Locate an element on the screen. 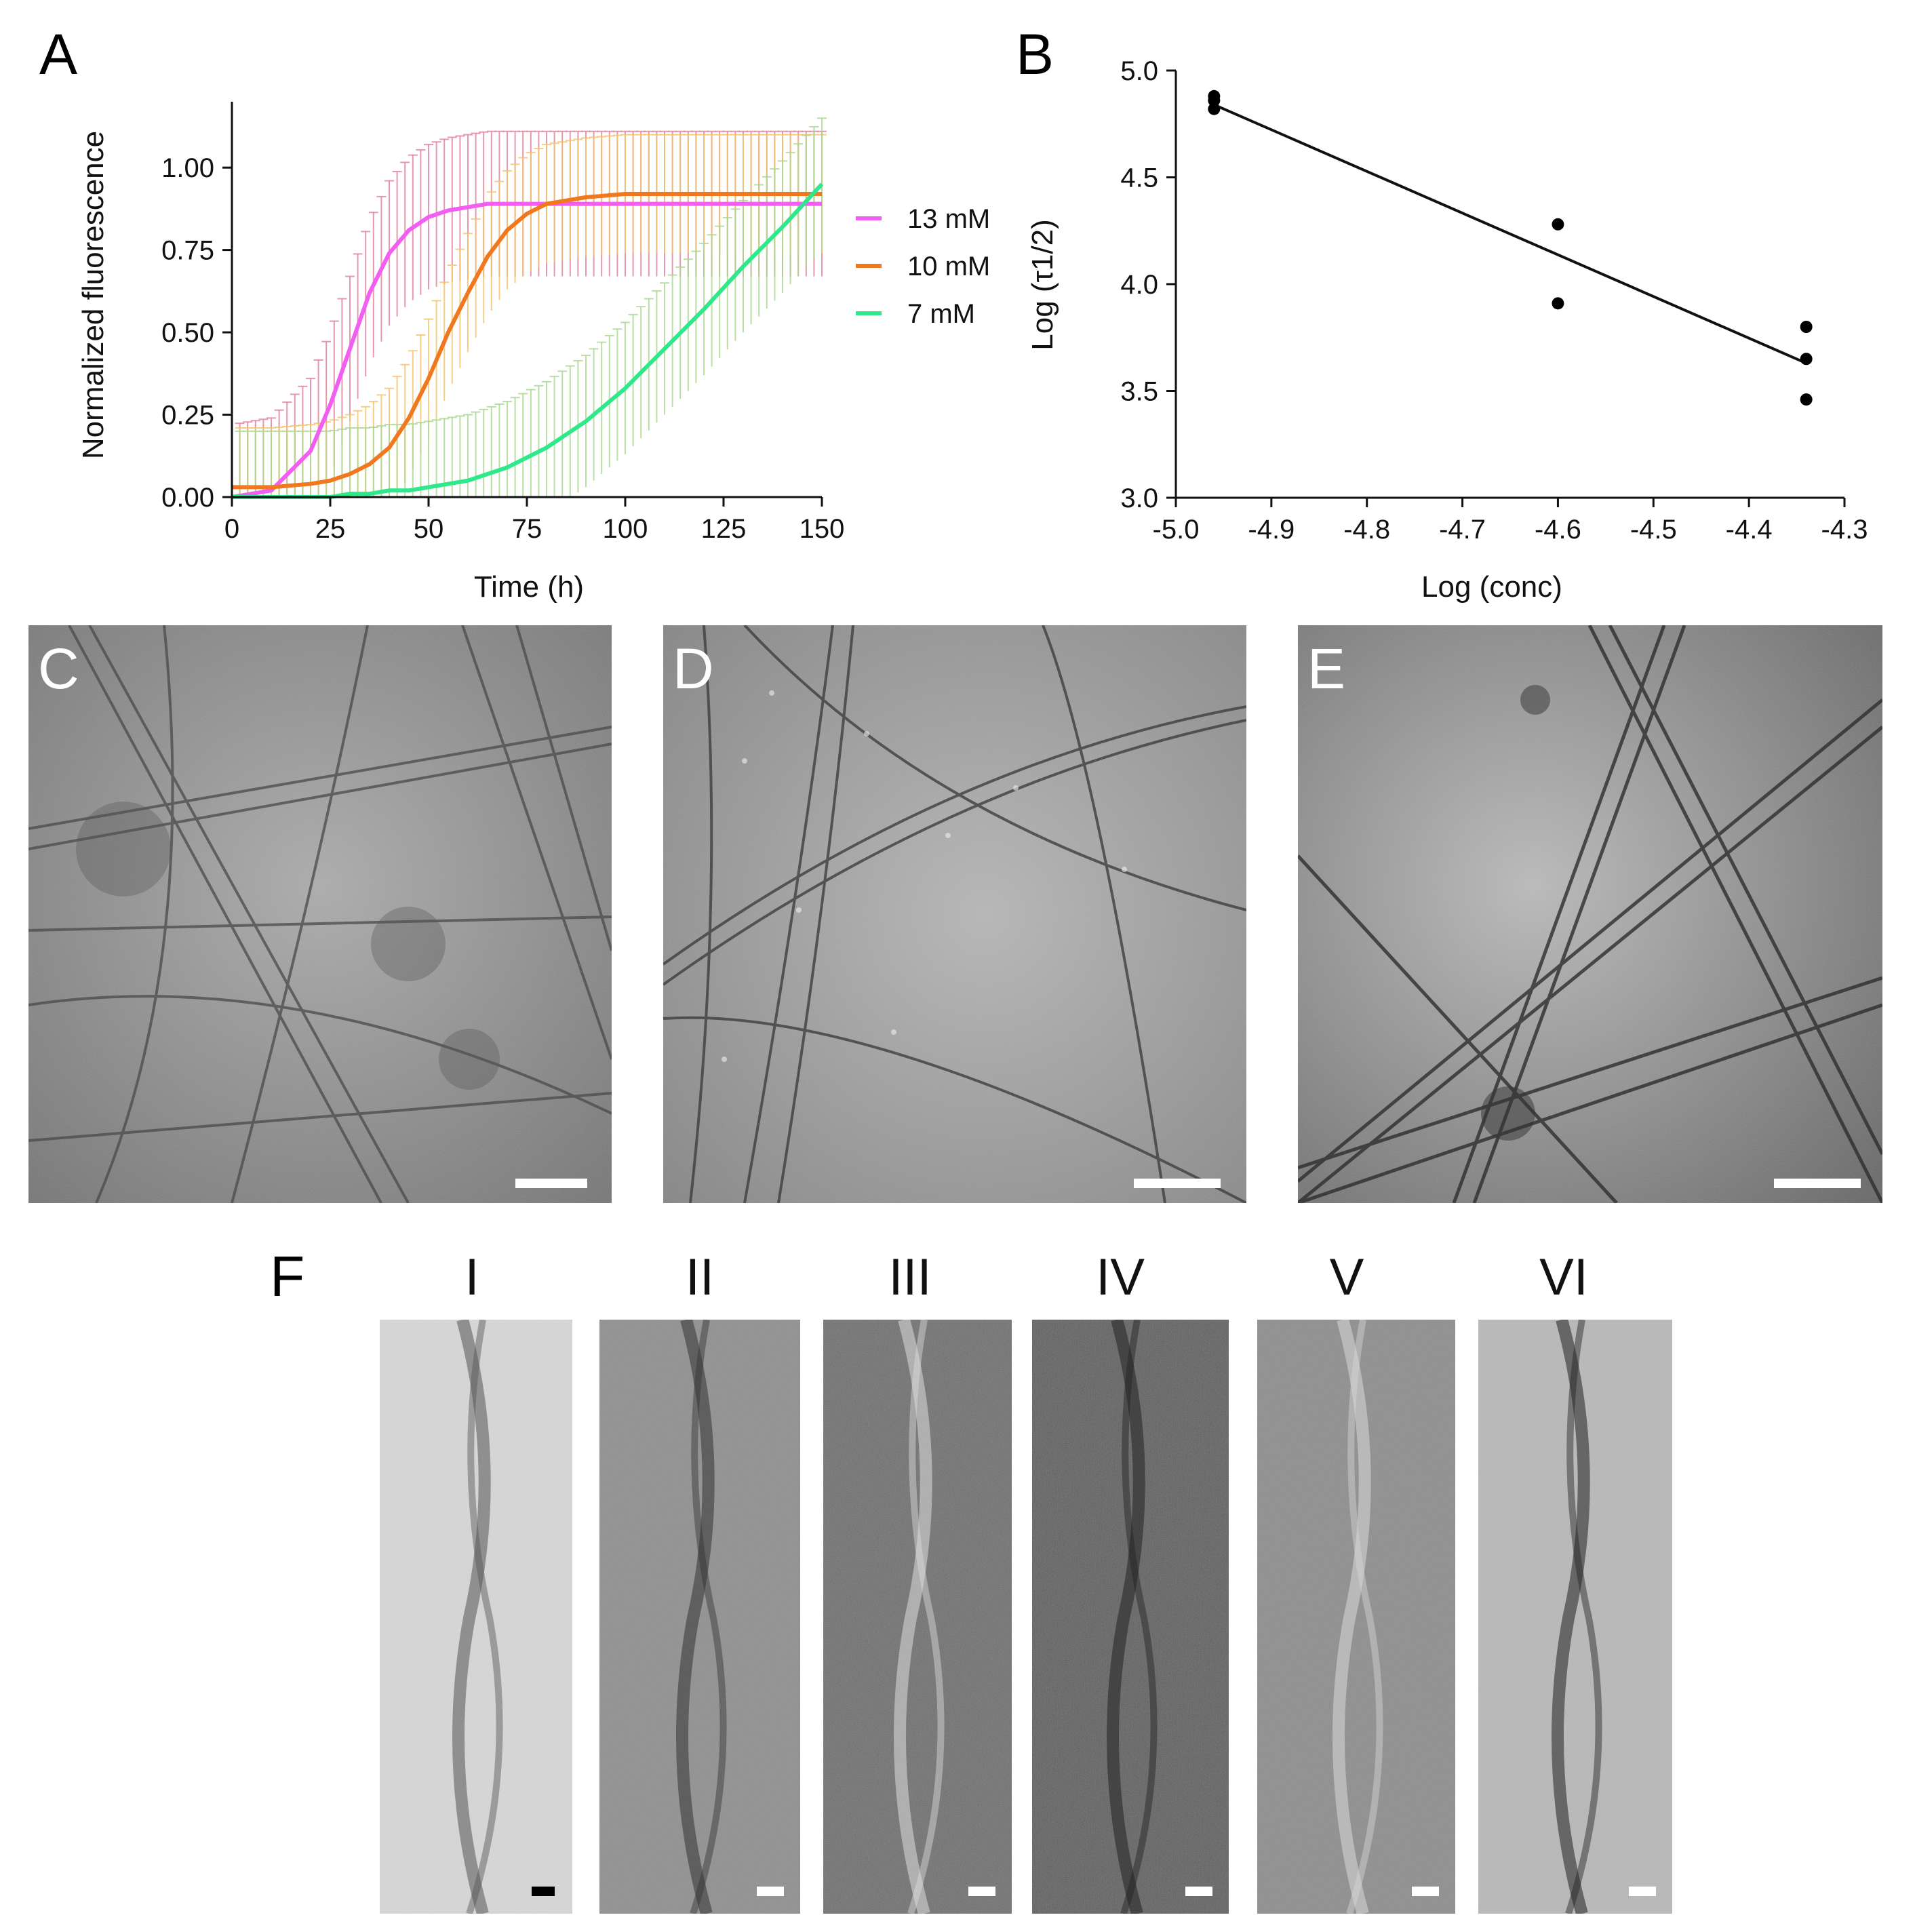  x-tick-label-a: 25 is located at coordinates (330, 529).